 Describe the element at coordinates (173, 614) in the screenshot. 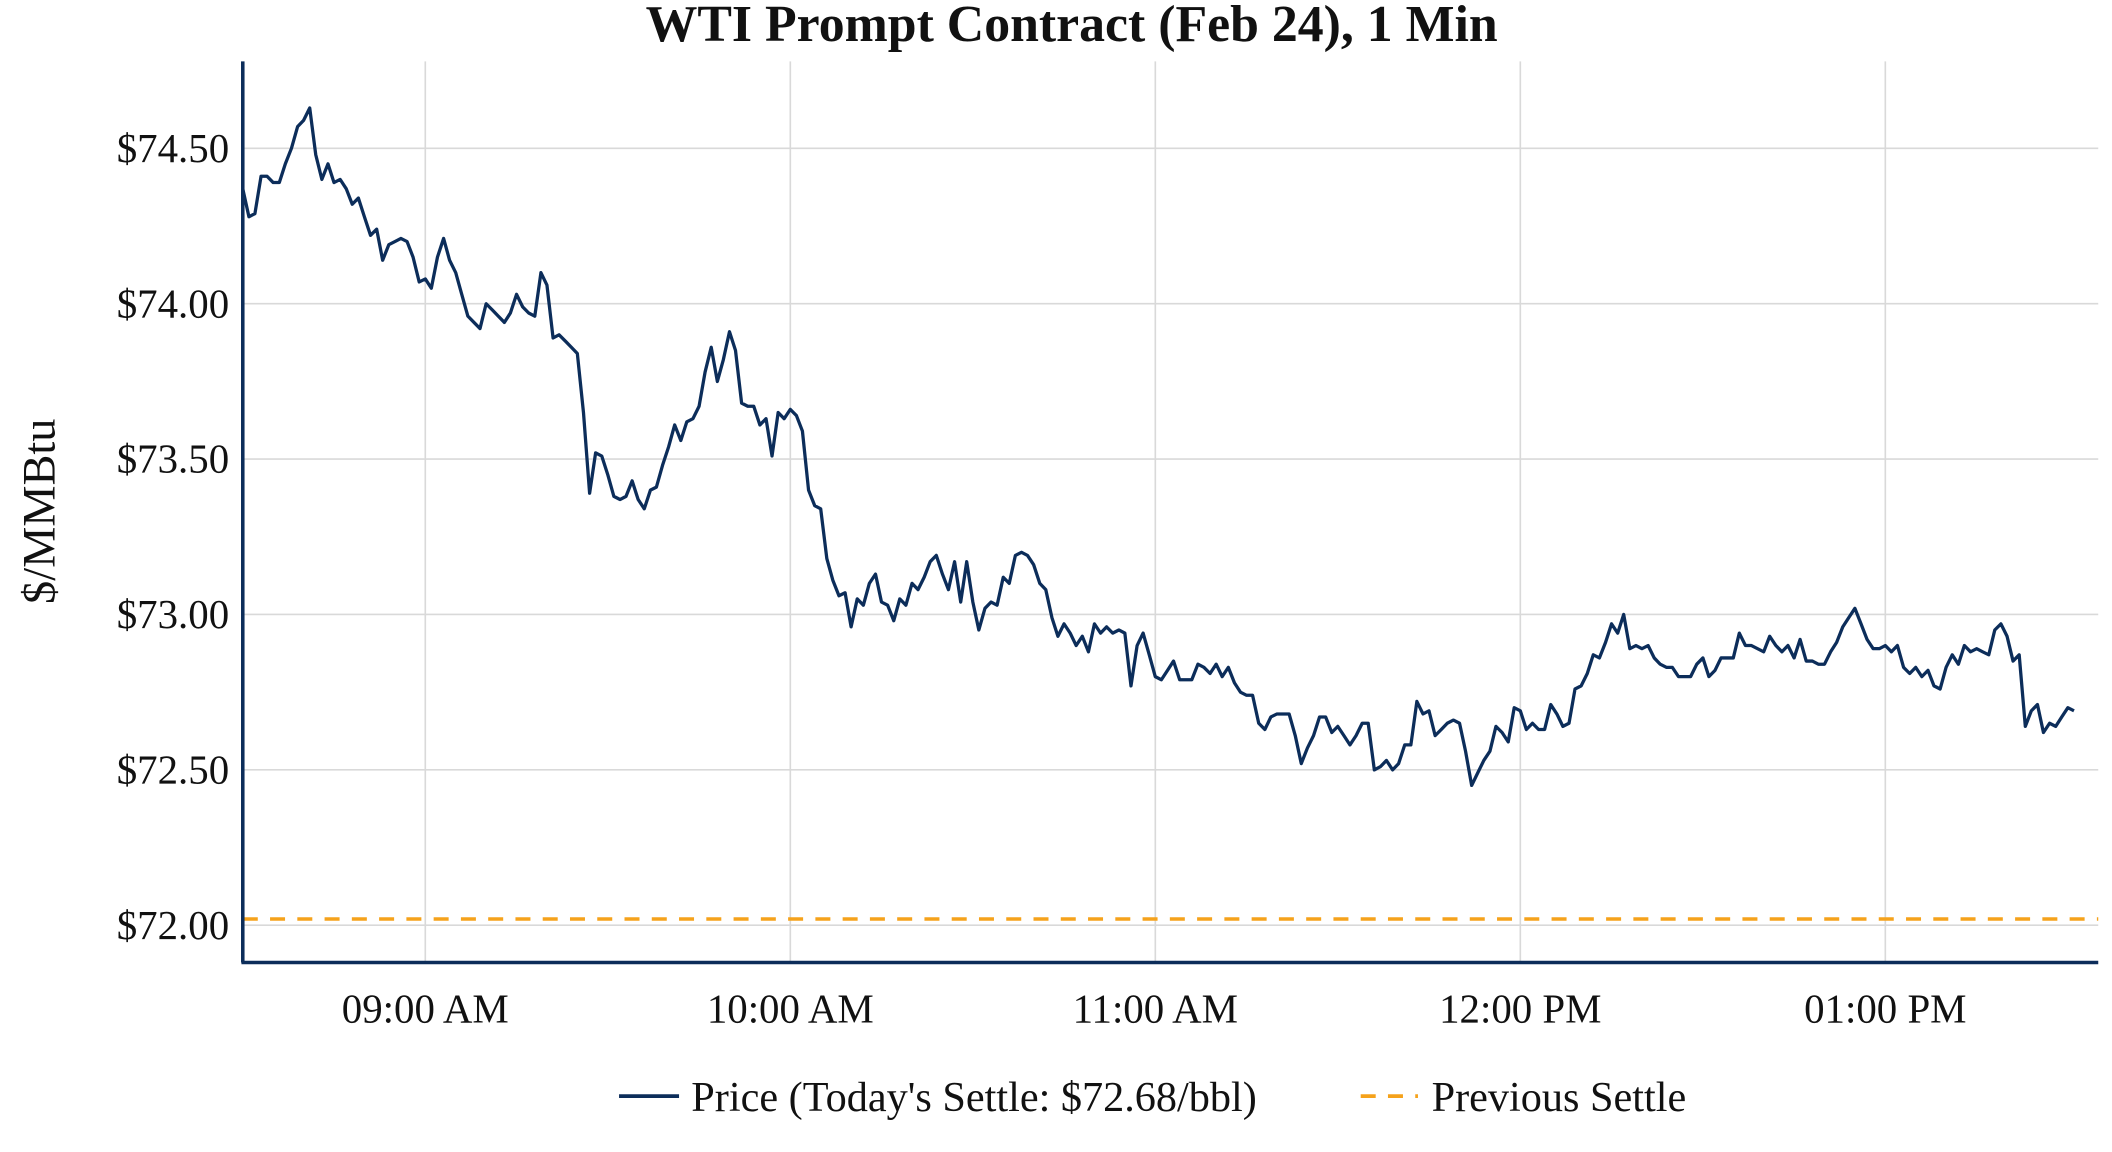

I see `y-tick-label: $73.00` at that location.